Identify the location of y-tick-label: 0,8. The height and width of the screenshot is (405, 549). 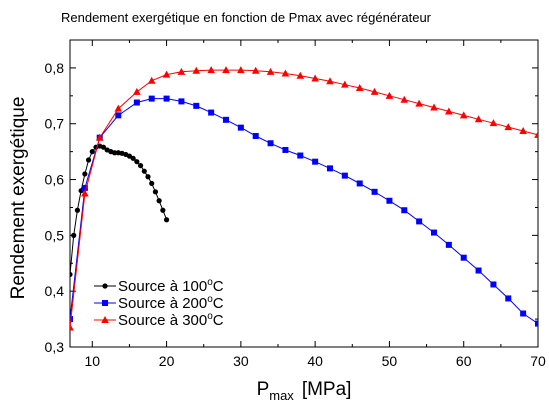
(55, 68).